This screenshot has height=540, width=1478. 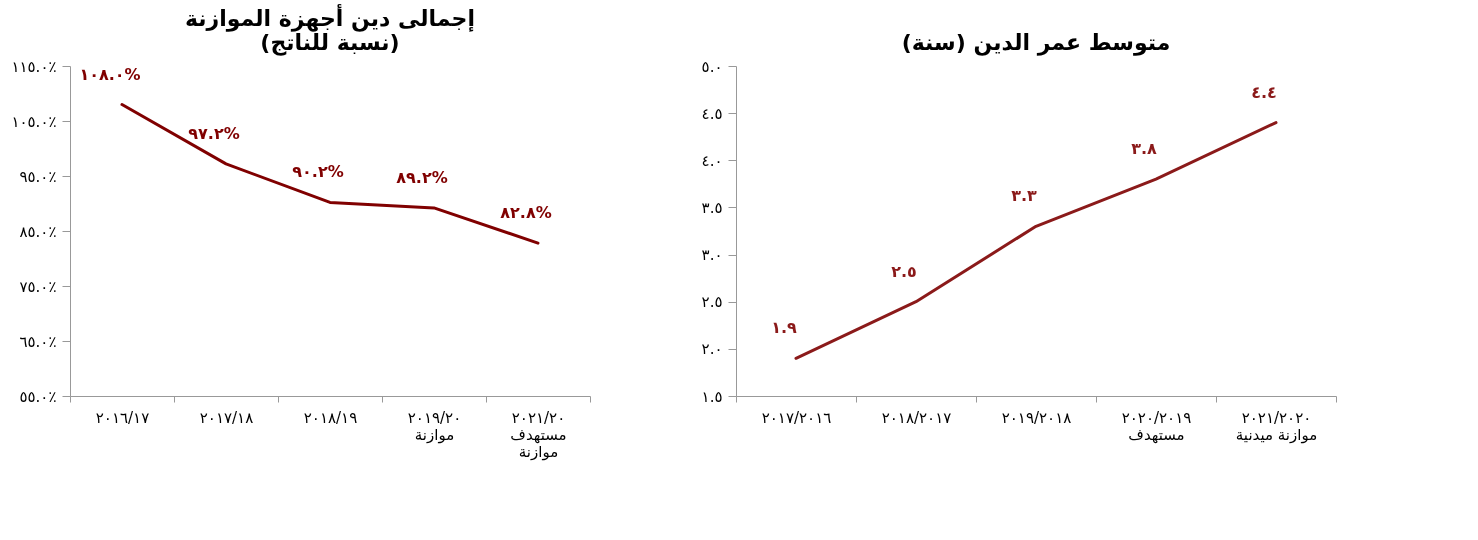 What do you see at coordinates (712, 66) in the screenshot?
I see `y-tick-label: ٥.٠` at bounding box center [712, 66].